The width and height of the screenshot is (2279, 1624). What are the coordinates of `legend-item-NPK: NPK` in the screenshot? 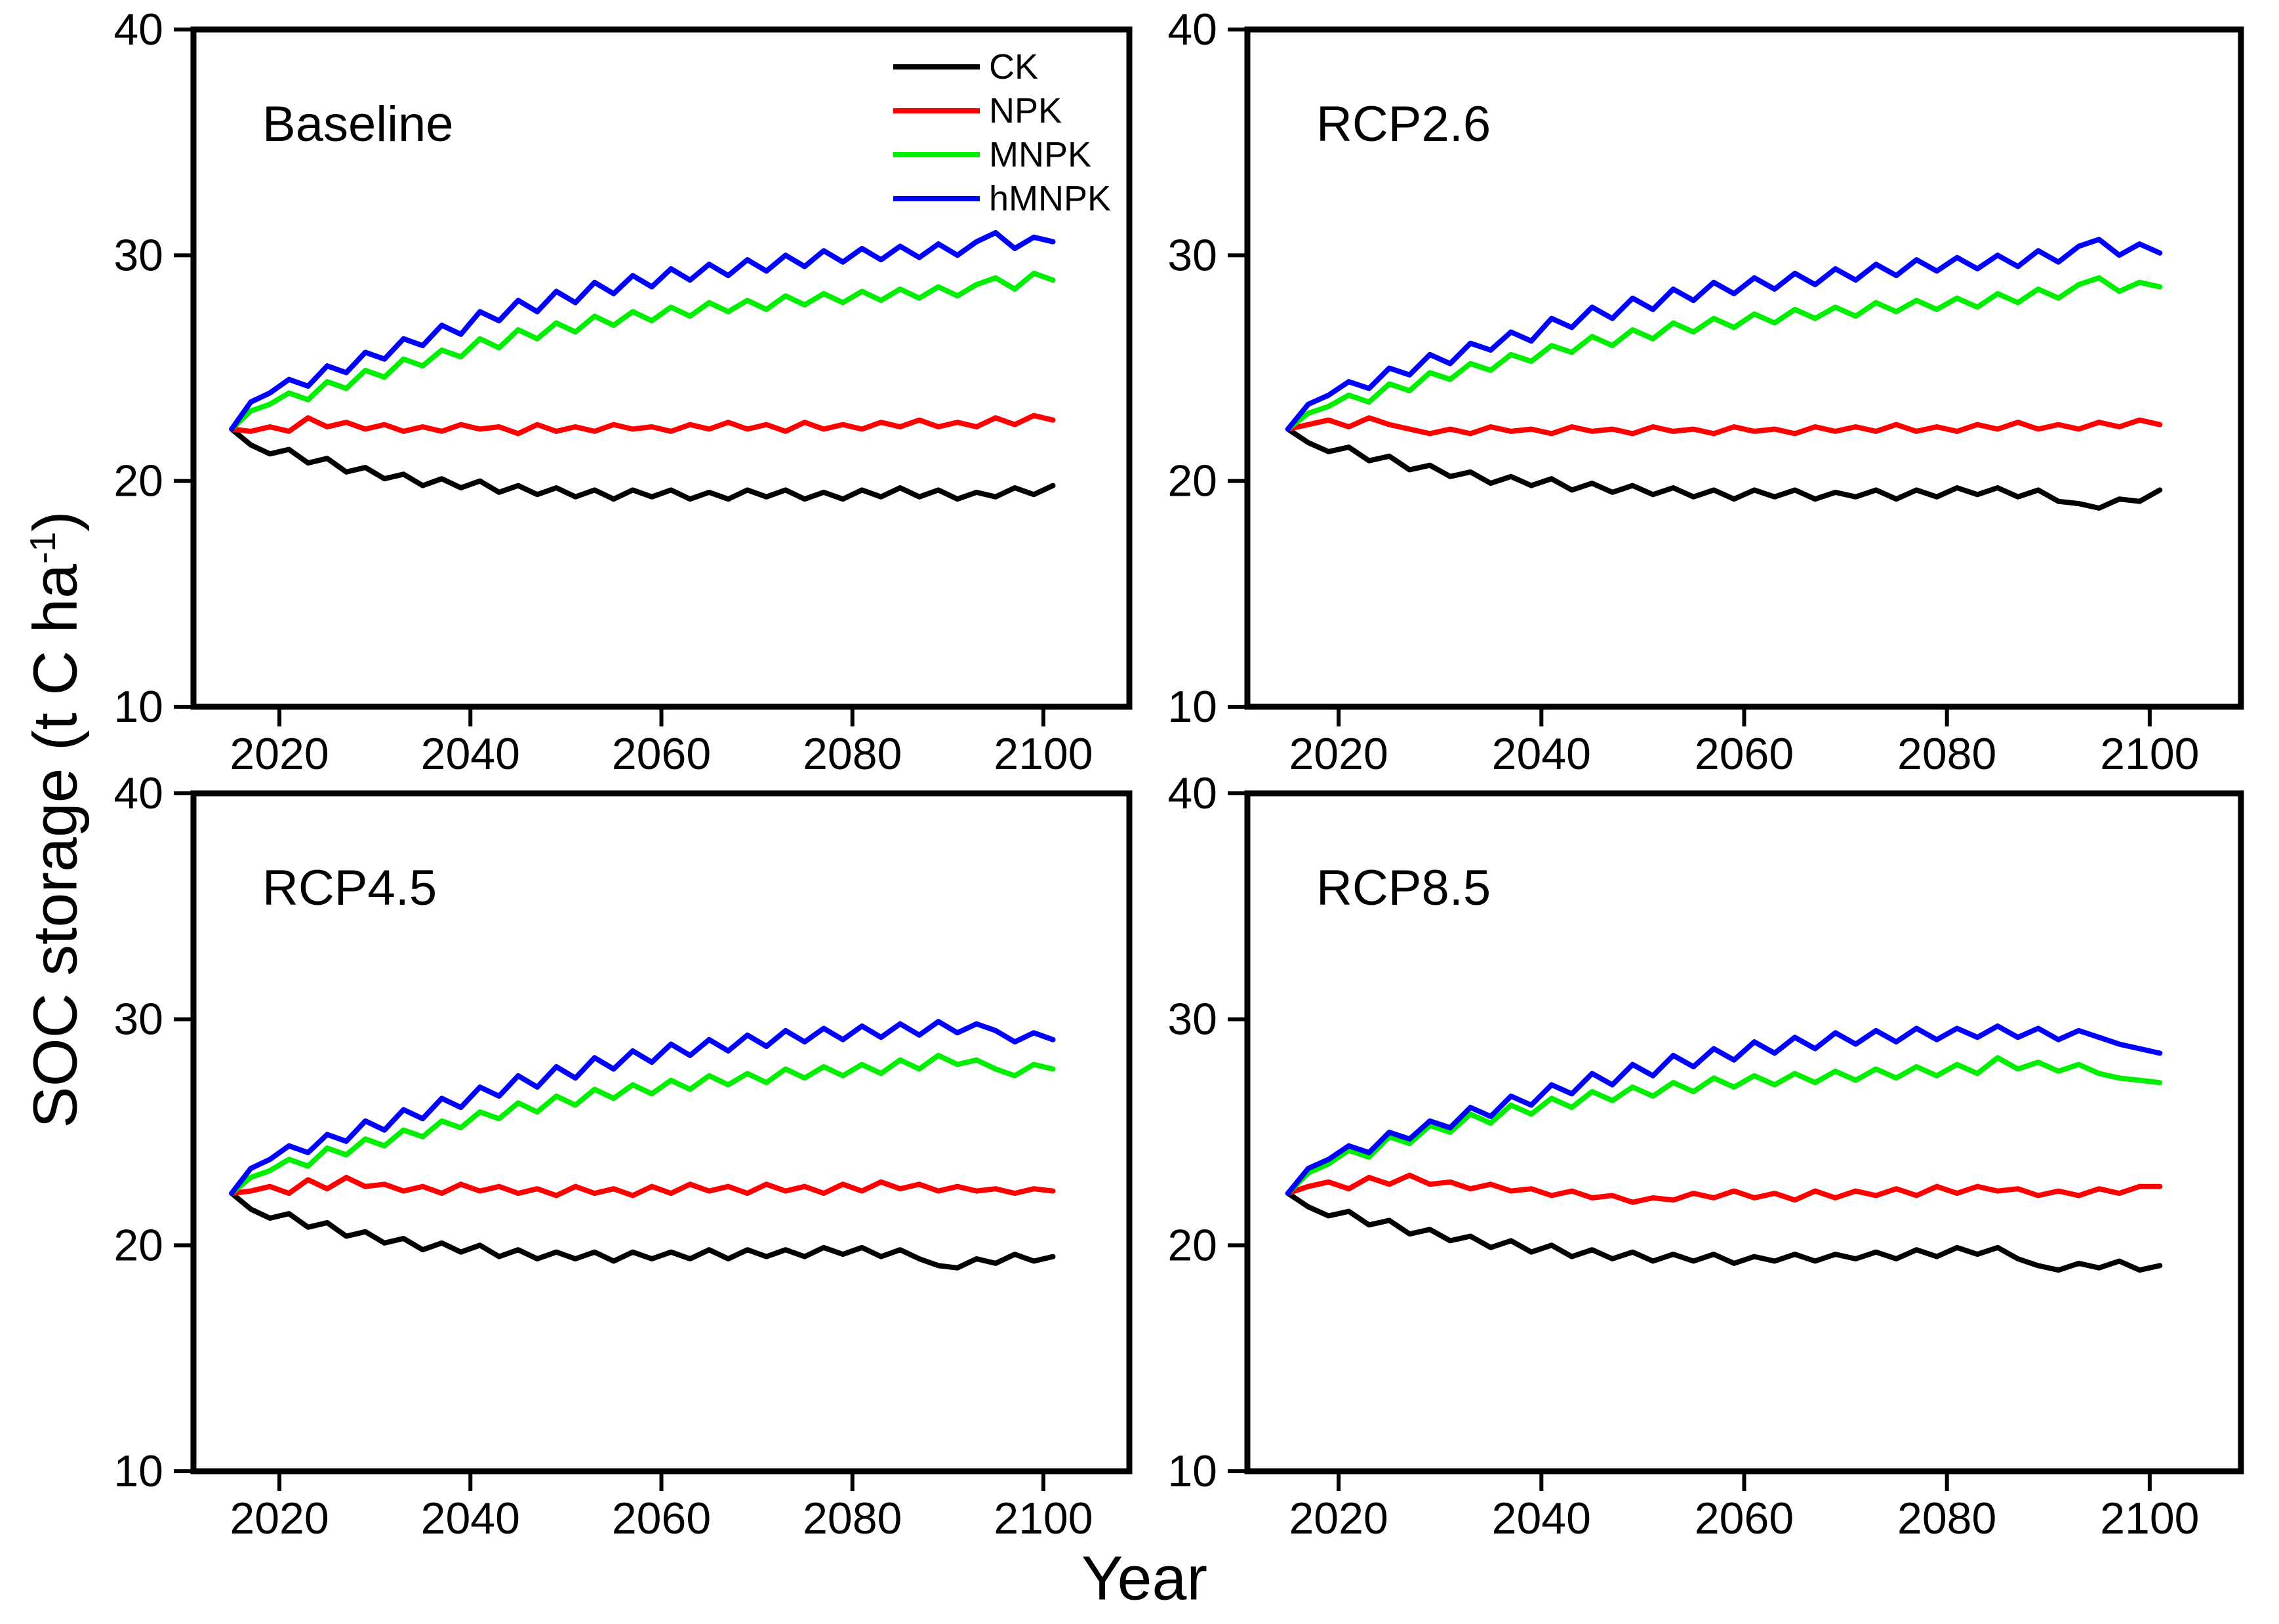 It's located at (1002, 111).